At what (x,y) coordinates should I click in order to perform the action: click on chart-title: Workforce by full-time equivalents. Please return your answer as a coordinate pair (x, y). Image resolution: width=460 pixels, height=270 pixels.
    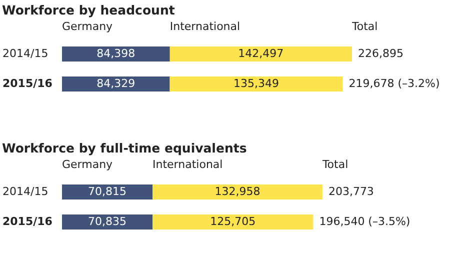
    Looking at the image, I should click on (124, 148).